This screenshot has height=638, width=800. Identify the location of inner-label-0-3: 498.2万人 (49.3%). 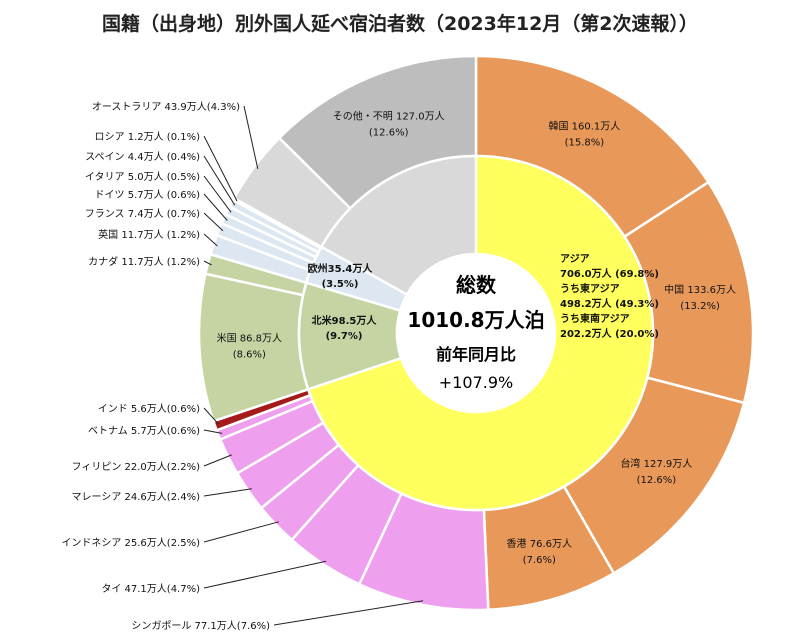
(609, 303).